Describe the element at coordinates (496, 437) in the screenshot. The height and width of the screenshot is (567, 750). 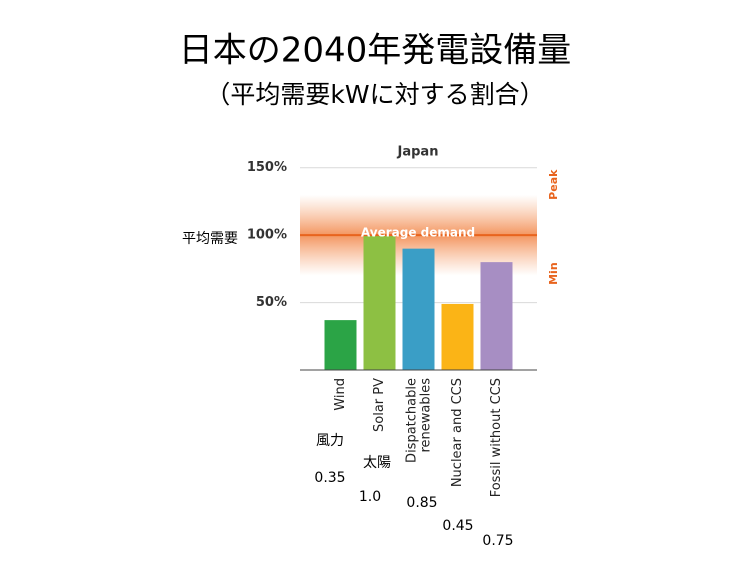
I see `x-tick-label: Fossil without CCS` at that location.